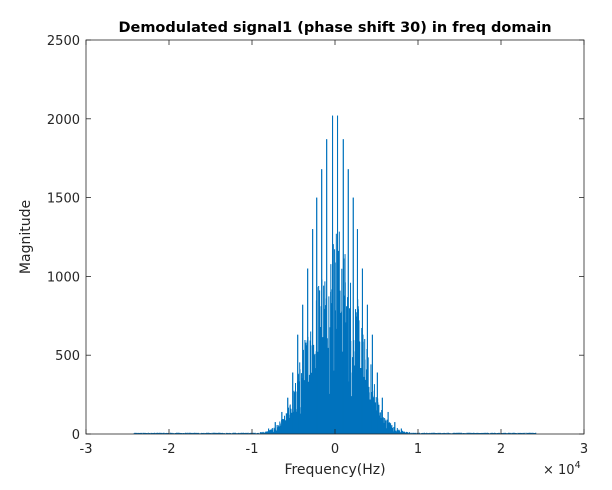 The image size is (612, 490). What do you see at coordinates (86, 449) in the screenshot?
I see `x-tick-label: -3` at bounding box center [86, 449].